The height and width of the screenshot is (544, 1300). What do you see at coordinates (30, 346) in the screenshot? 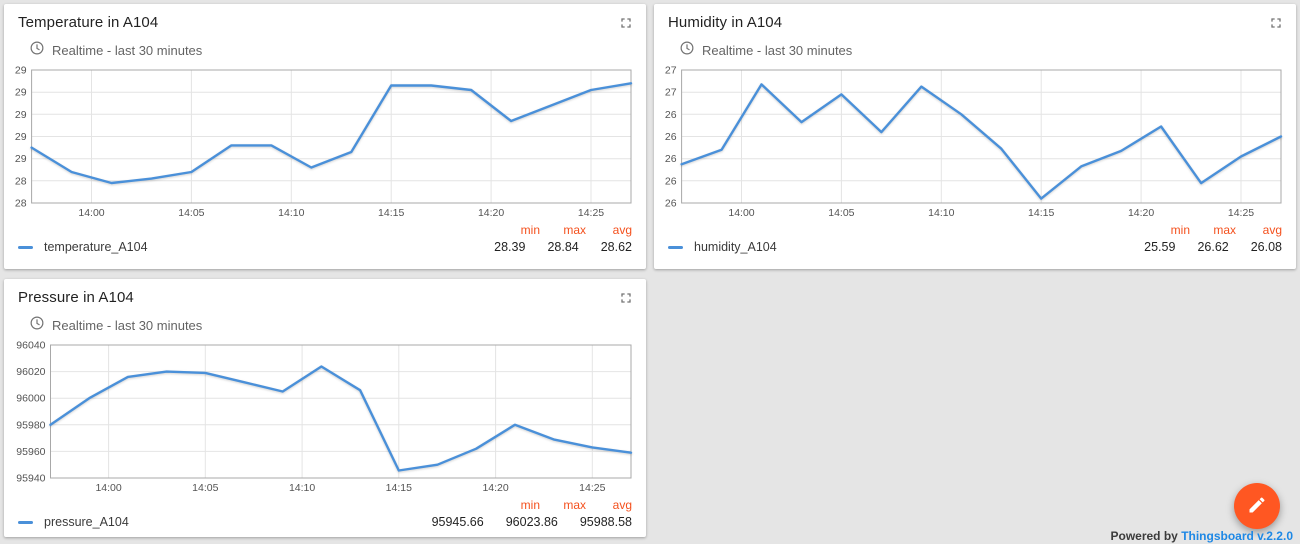
I see `svg-text: 96040` at bounding box center [30, 346].